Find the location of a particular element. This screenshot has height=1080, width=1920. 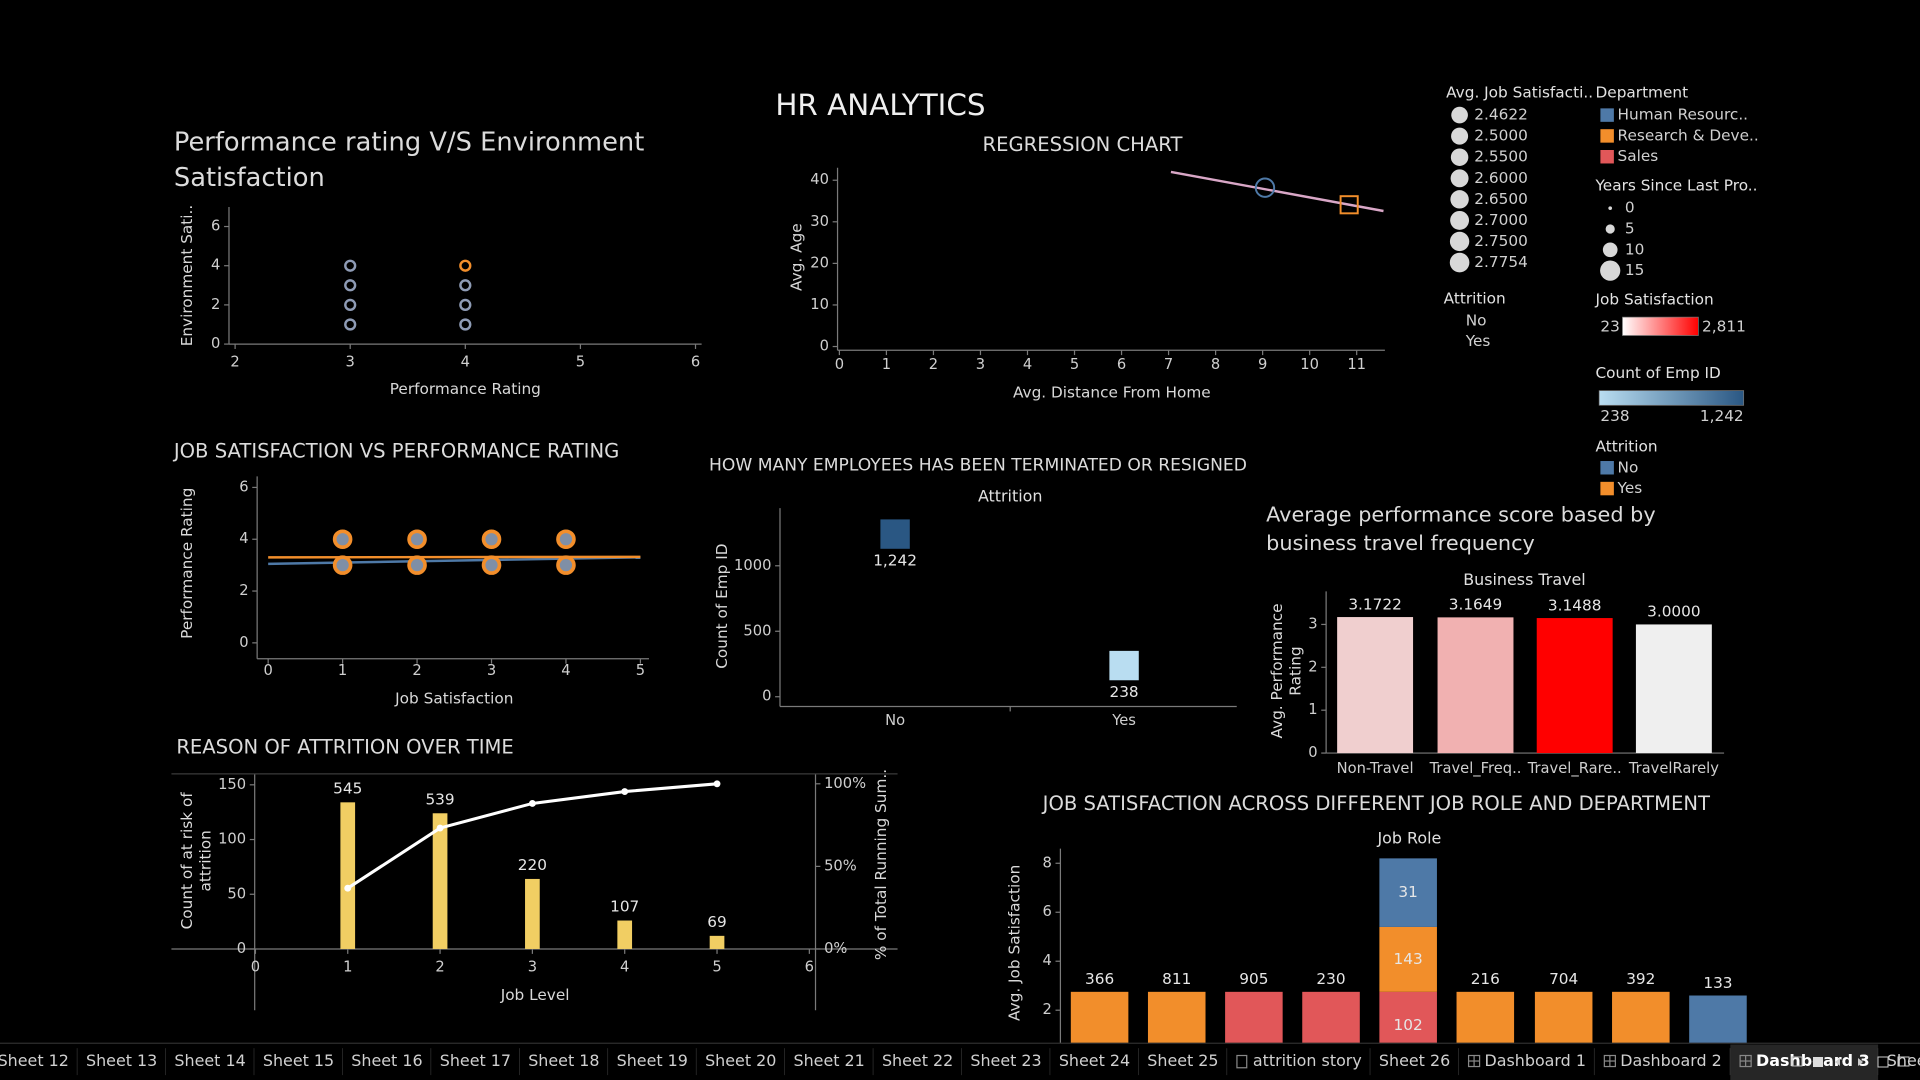

tab-label: Sheet 22 is located at coordinates (917, 1060).